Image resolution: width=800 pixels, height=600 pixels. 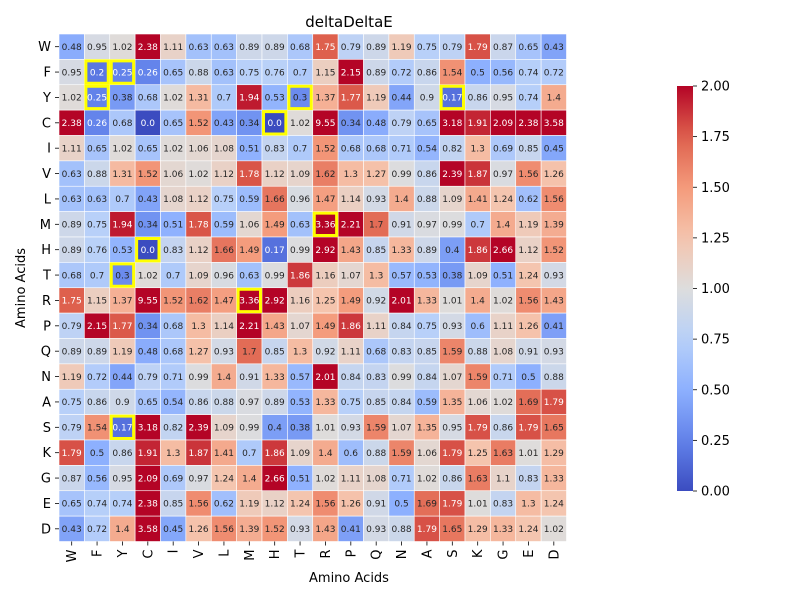 What do you see at coordinates (122, 505) in the screenshot?
I see `cell-value-label: 0.74` at bounding box center [122, 505].